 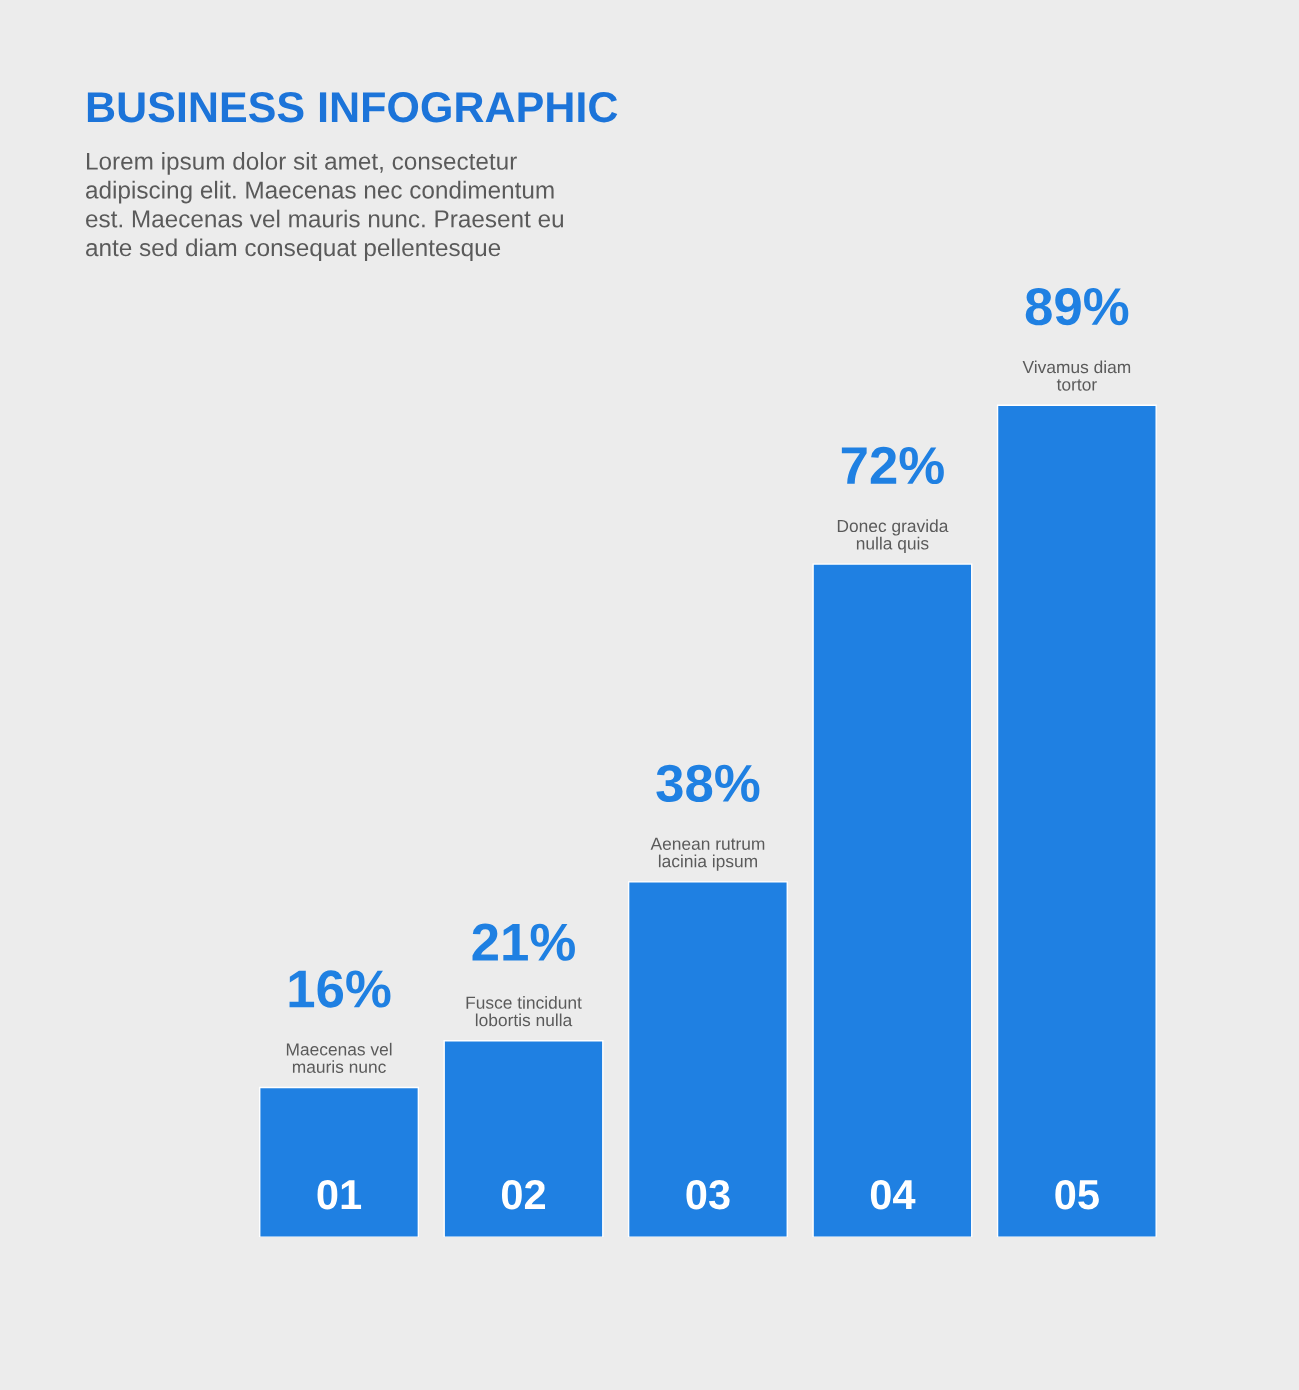 I want to click on chart-title: BUSINESS INFOGRAPHIC, so click(x=352, y=107).